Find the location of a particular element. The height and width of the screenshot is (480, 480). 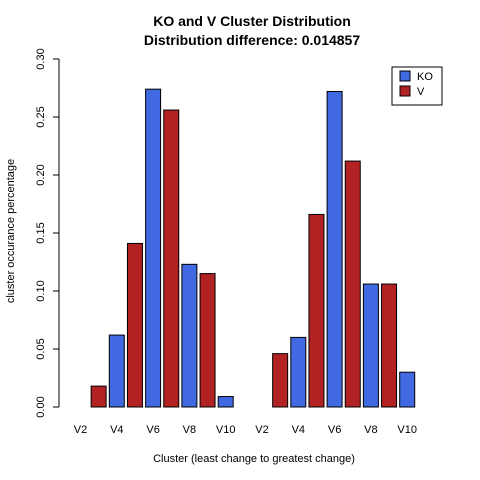

y-axis-label: cluster occurance percentage is located at coordinates (11, 231).